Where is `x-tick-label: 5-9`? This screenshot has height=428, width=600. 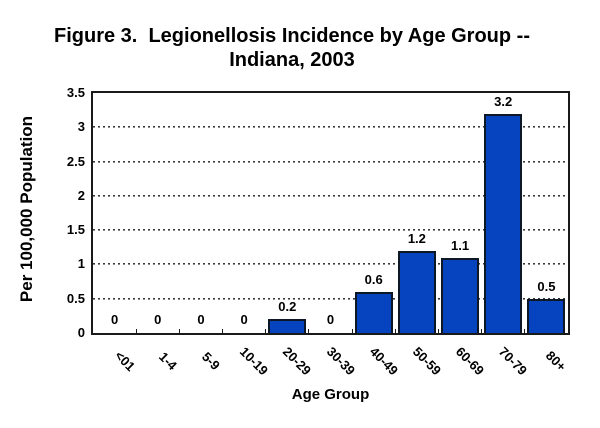 x-tick-label: 5-9 is located at coordinates (211, 361).